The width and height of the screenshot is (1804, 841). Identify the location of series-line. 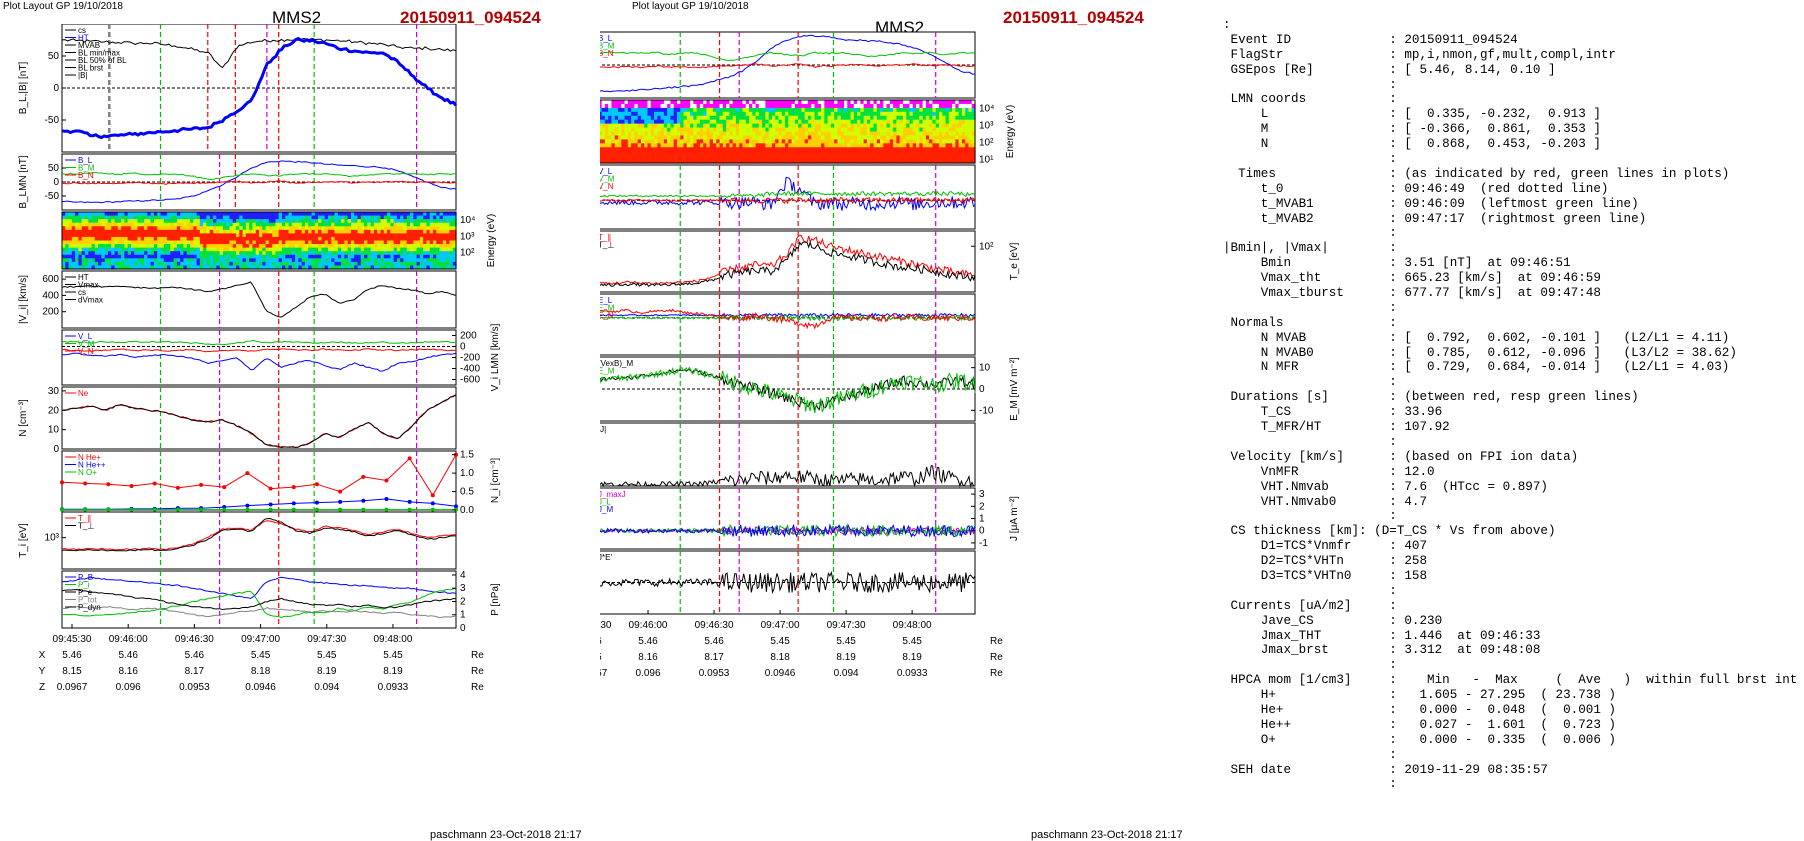
(258, 350).